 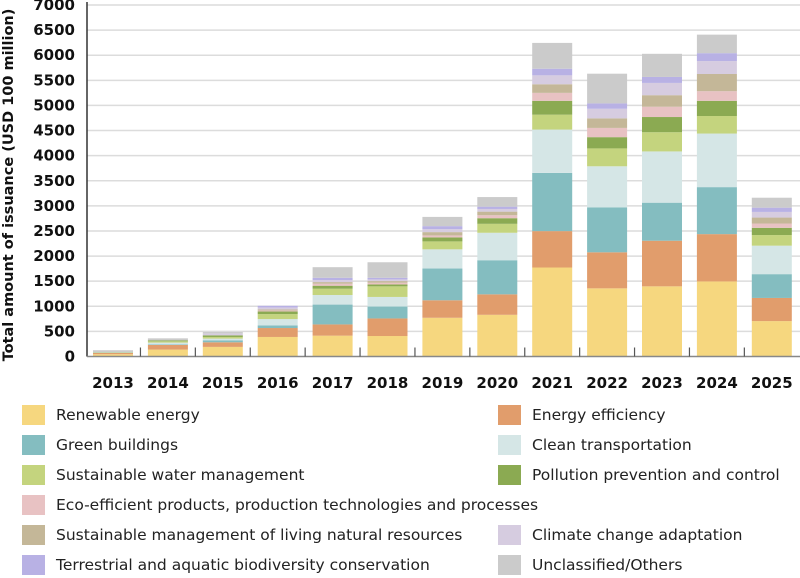 I want to click on x-tick-label: 2017, so click(x=333, y=383).